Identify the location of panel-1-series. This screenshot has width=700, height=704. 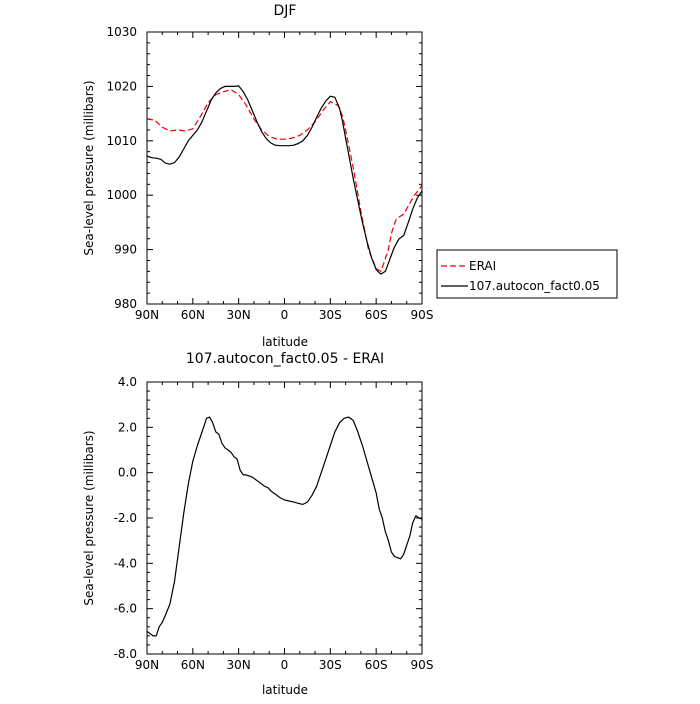
(284, 180).